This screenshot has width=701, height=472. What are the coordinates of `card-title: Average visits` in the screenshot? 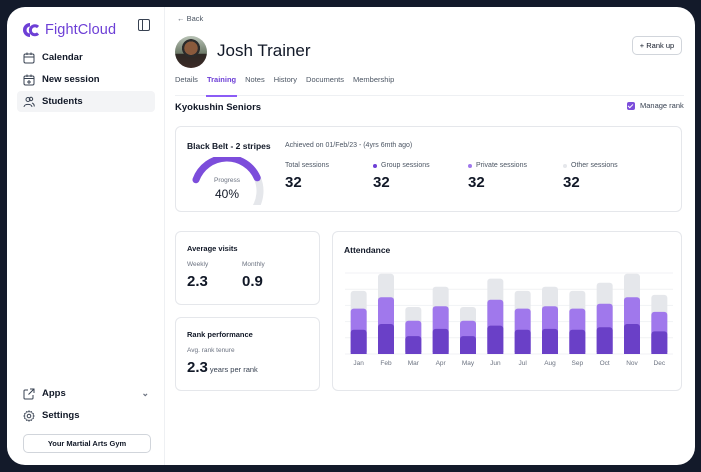 It's located at (212, 248).